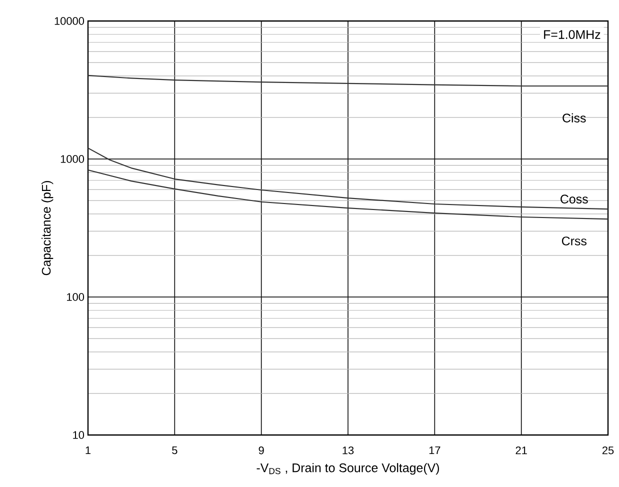 The height and width of the screenshot is (487, 619). Describe the element at coordinates (78, 435) in the screenshot. I see `y-tick-label: 10` at that location.